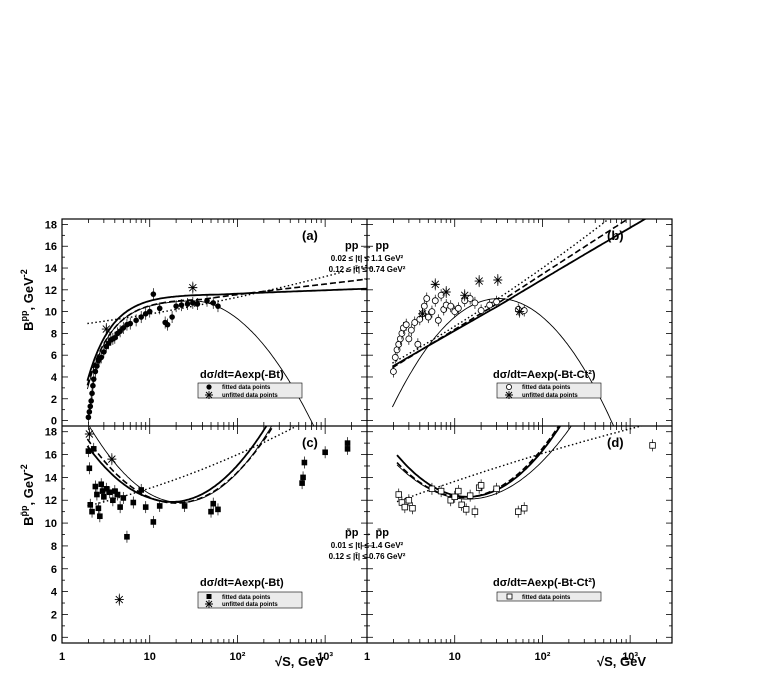 This screenshot has height=681, width=763. I want to click on legend-a-unfitted: unfitted data points, so click(250, 396).